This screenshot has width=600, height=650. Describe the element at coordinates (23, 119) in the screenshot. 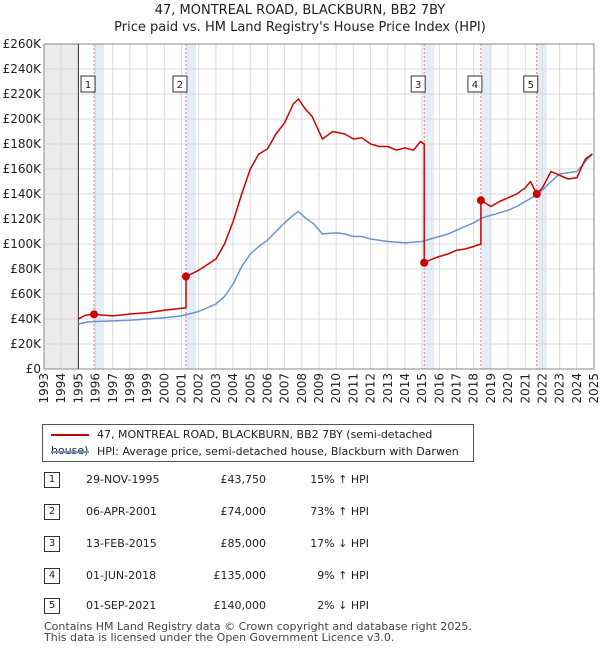

I see `y-tick-label: £200K` at that location.